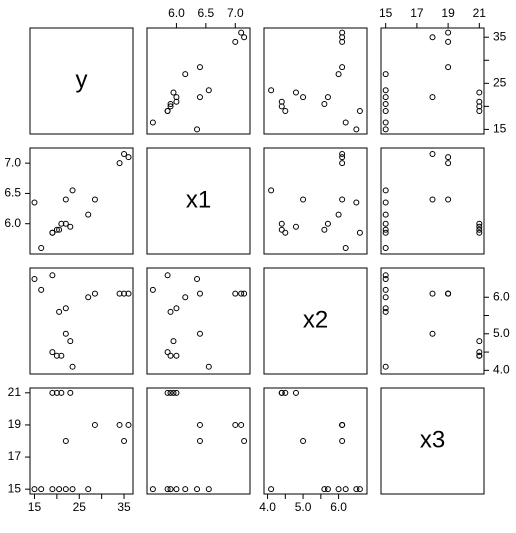 The height and width of the screenshot is (533, 516). What do you see at coordinates (80, 507) in the screenshot?
I see `x-tick-label: 25` at bounding box center [80, 507].